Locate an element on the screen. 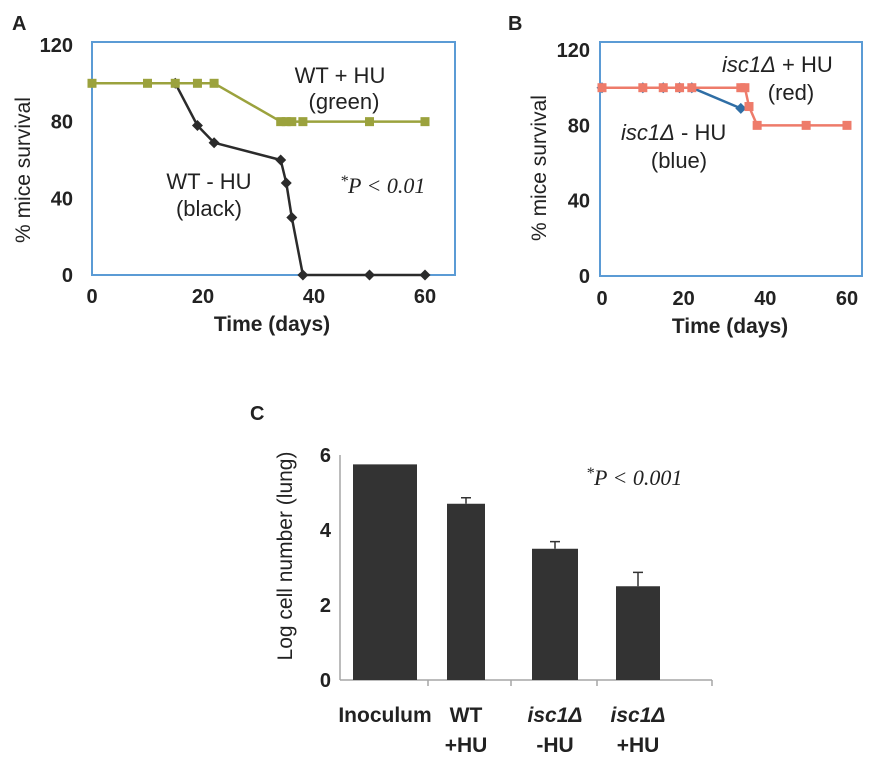  panel-a-y-axis-title: % mice survival is located at coordinates (23, 170).